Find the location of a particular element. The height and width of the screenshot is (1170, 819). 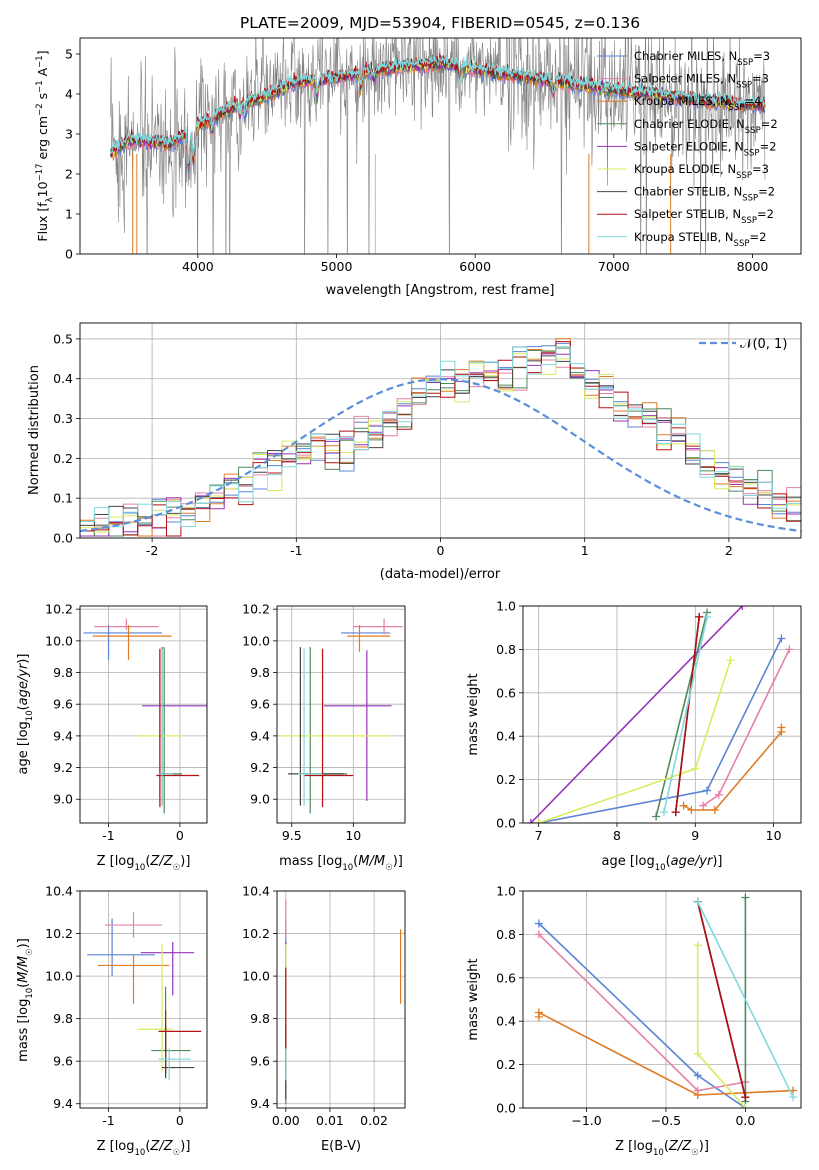

errorbar-kroupa-miles is located at coordinates (133, 979).